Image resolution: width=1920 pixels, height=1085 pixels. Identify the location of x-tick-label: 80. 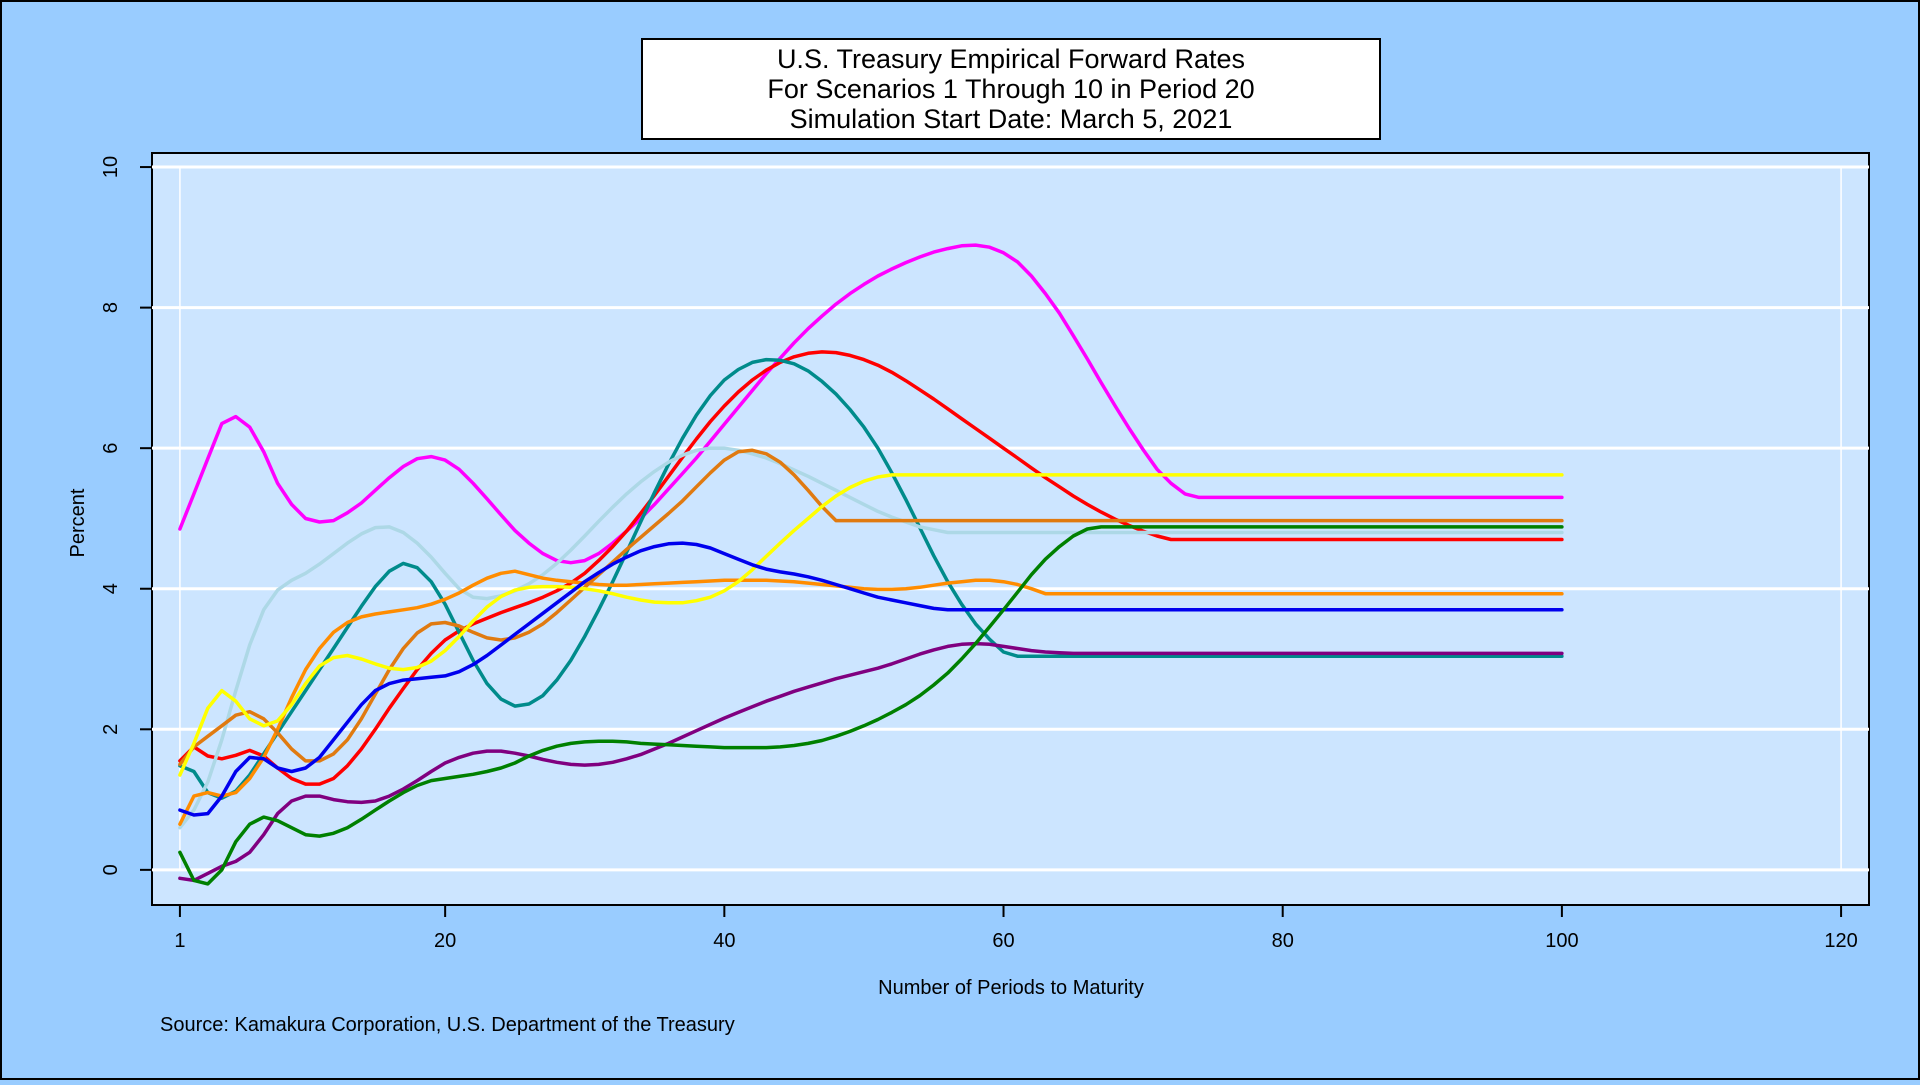
(1283, 941).